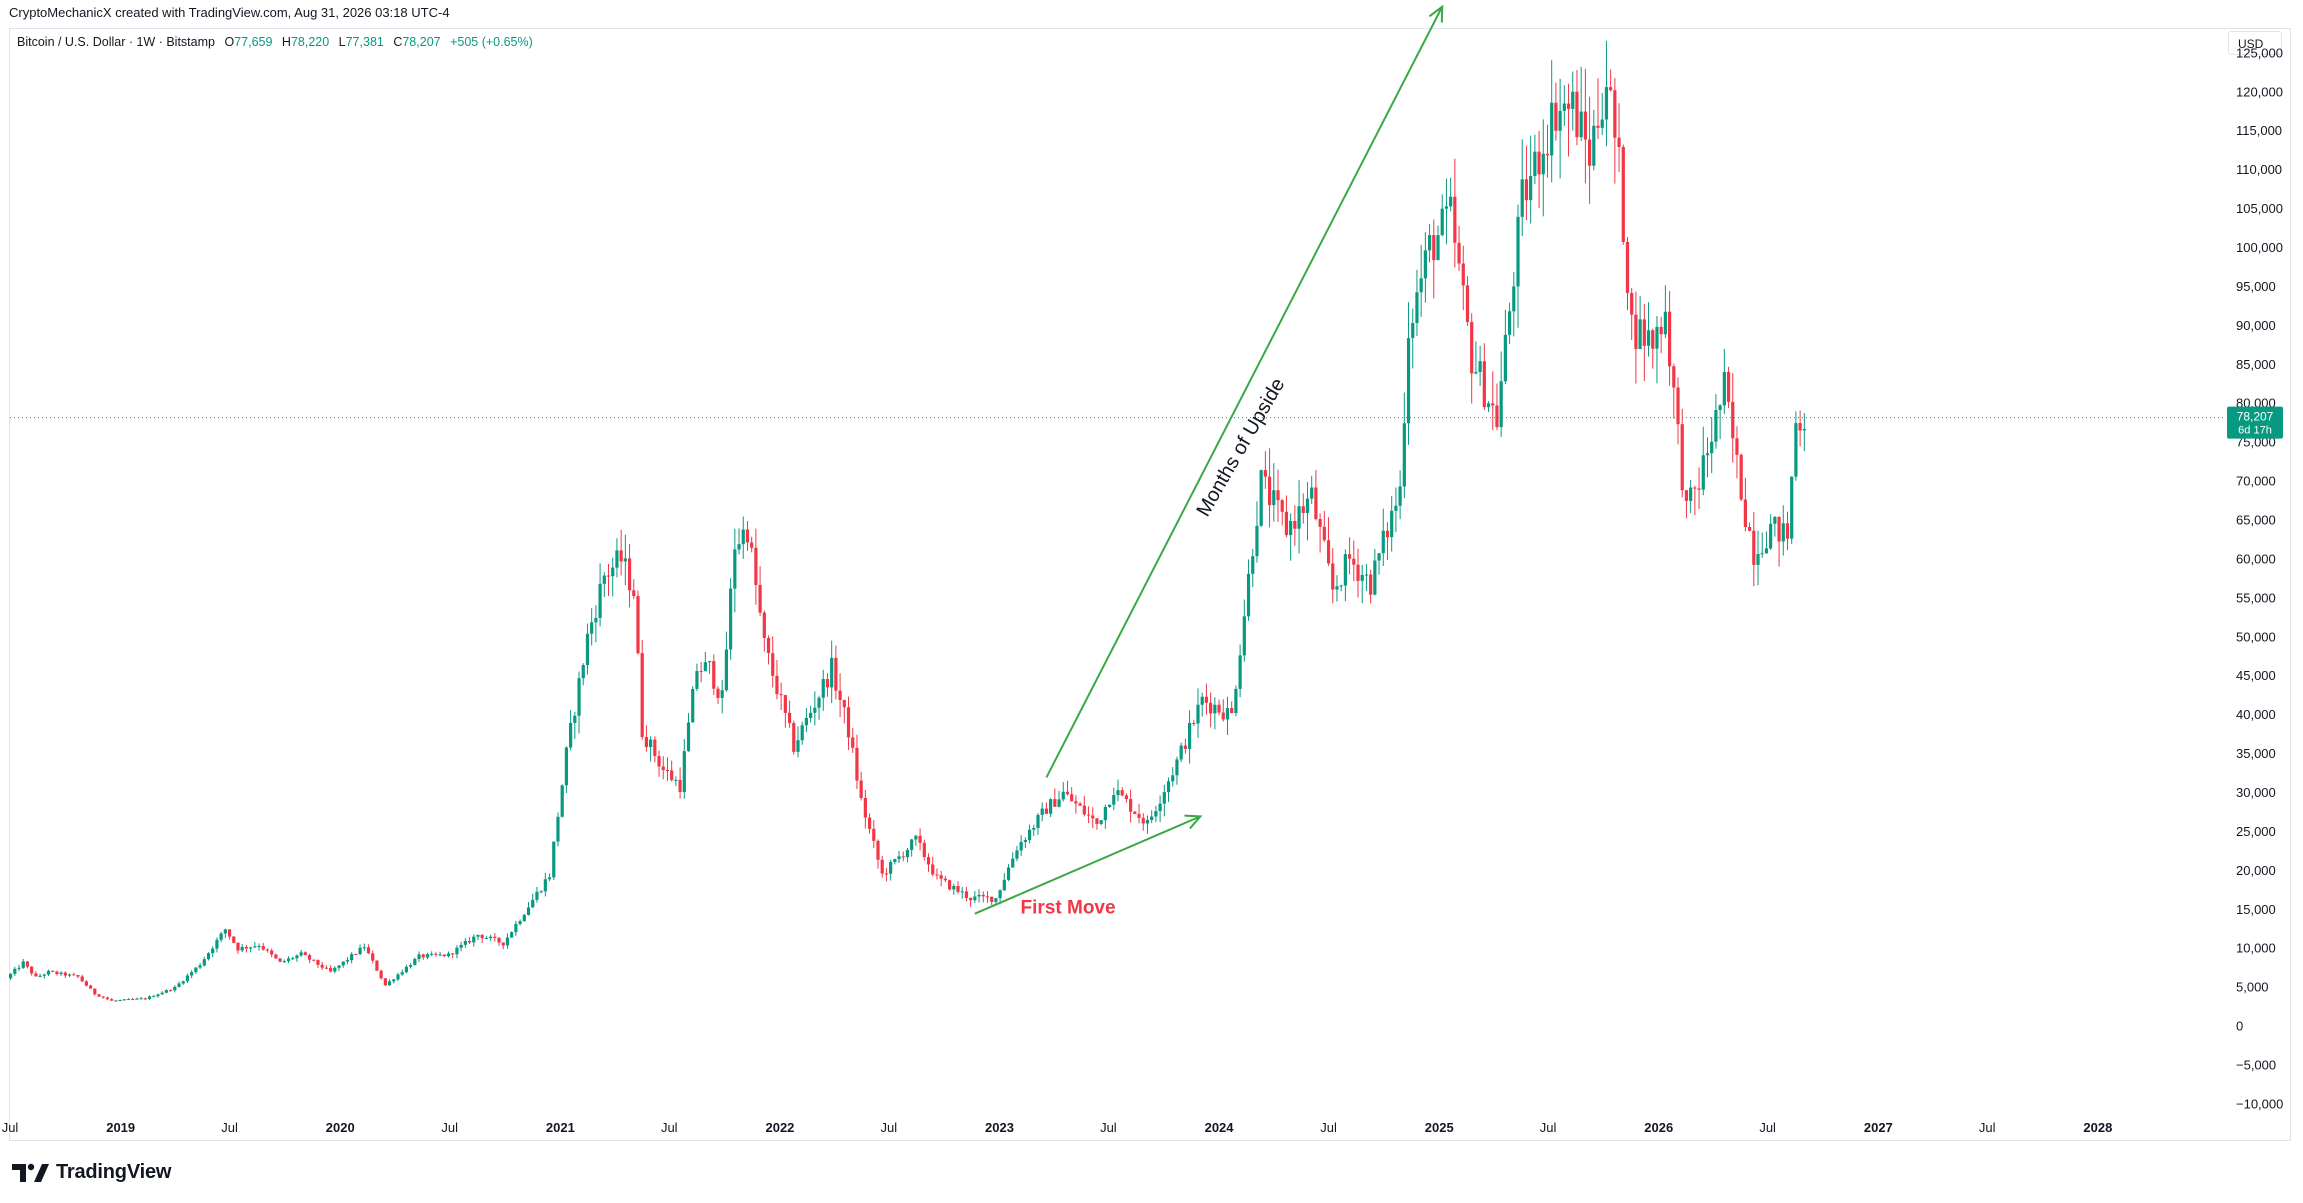 This screenshot has height=1203, width=2303. I want to click on high-label: H, so click(286, 42).